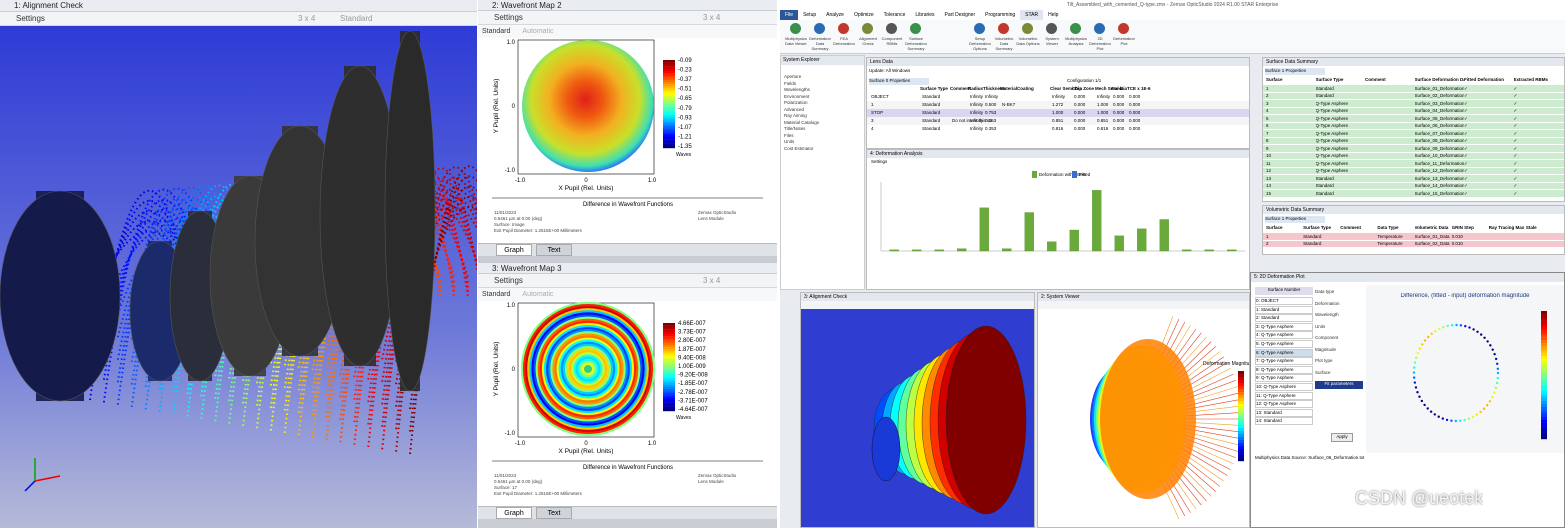 This screenshot has width=1565, height=528. What do you see at coordinates (1032, 15) in the screenshot?
I see `ribbon-tab: STAR` at bounding box center [1032, 15].